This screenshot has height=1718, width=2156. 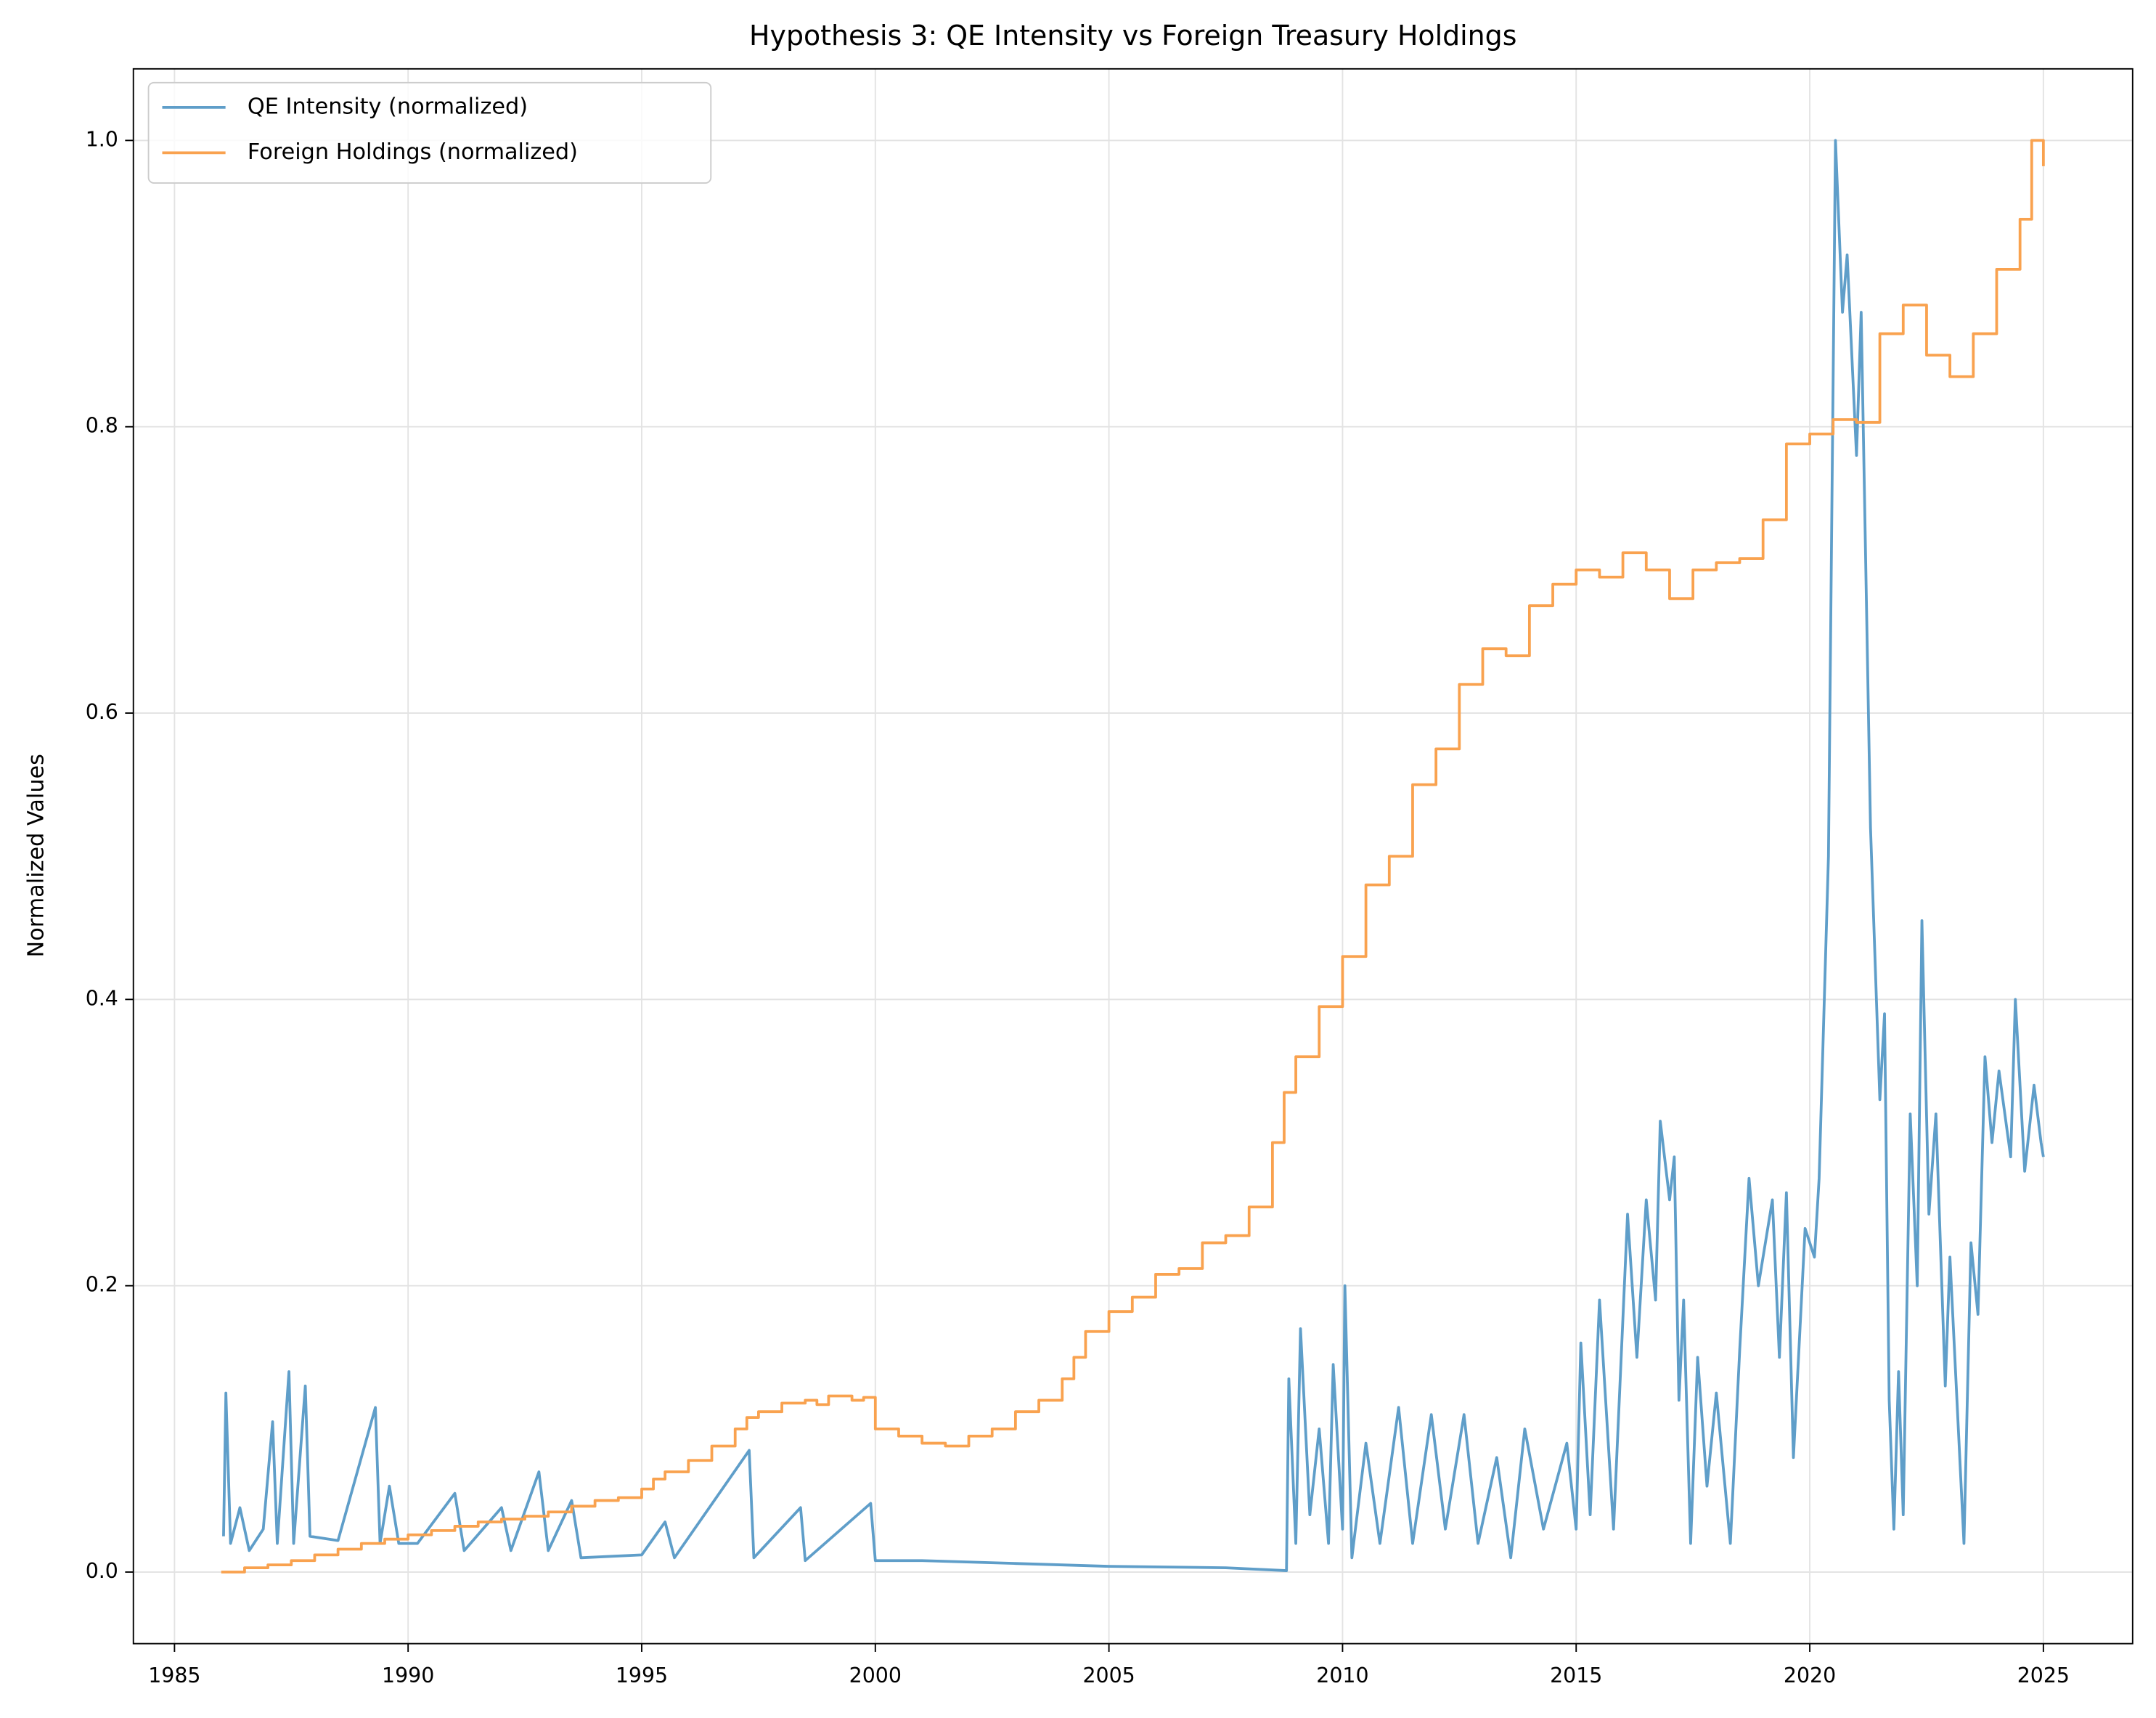 What do you see at coordinates (102, 998) in the screenshot?
I see `y-tick-label: 0.4` at bounding box center [102, 998].